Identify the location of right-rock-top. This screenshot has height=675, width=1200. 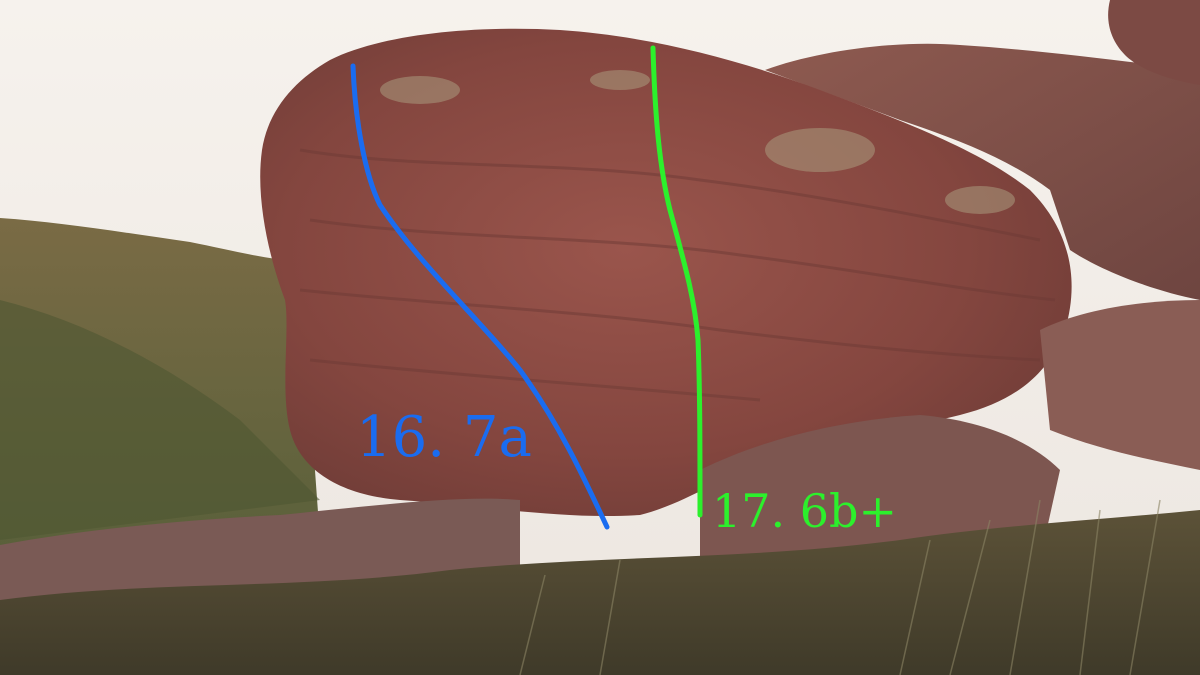
(1154, 42).